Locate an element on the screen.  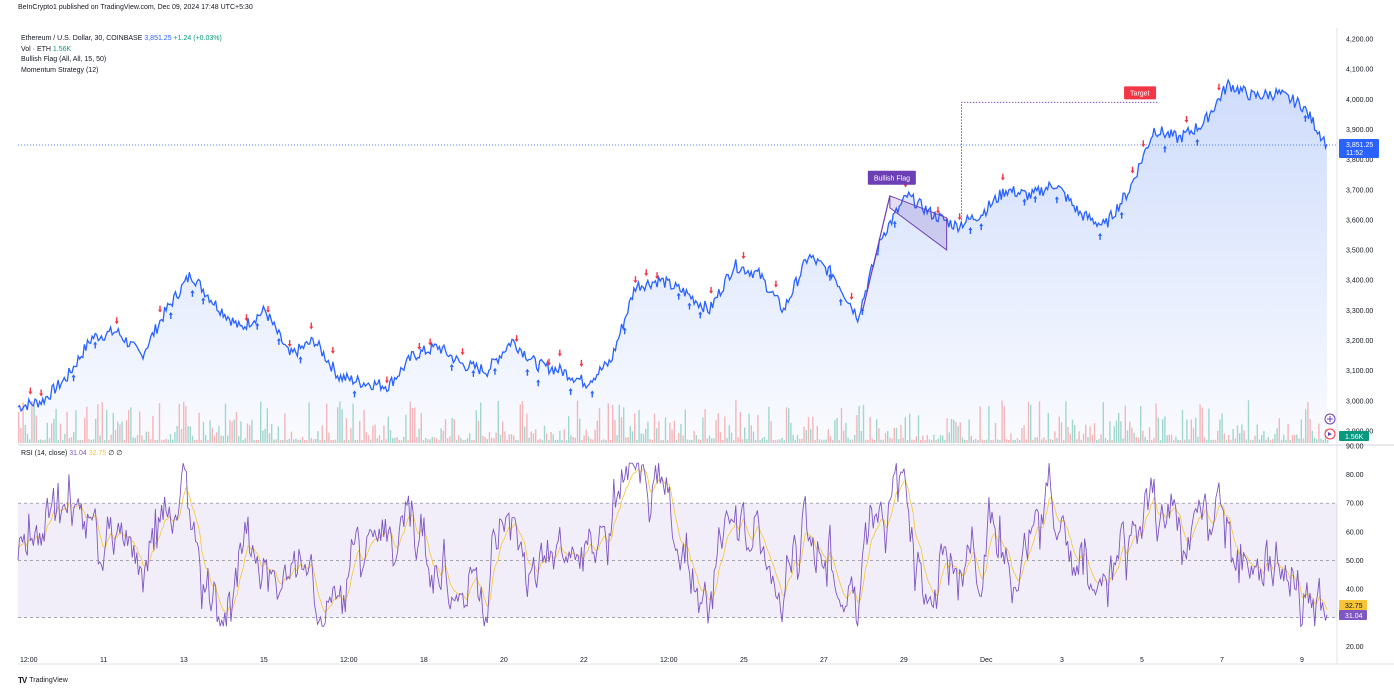
rsi-tick-label: 40.00 is located at coordinates (1355, 590).